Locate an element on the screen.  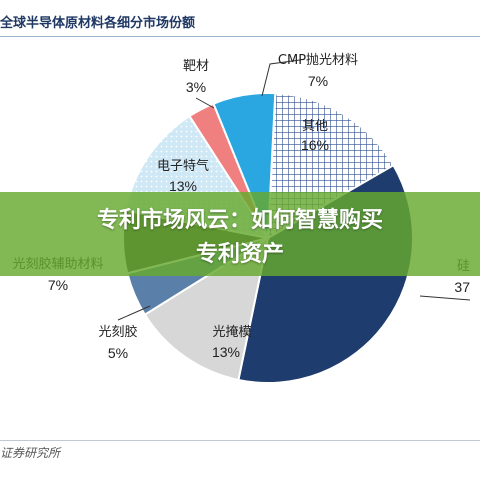
slice-label: 电子特气 is located at coordinates (183, 166).